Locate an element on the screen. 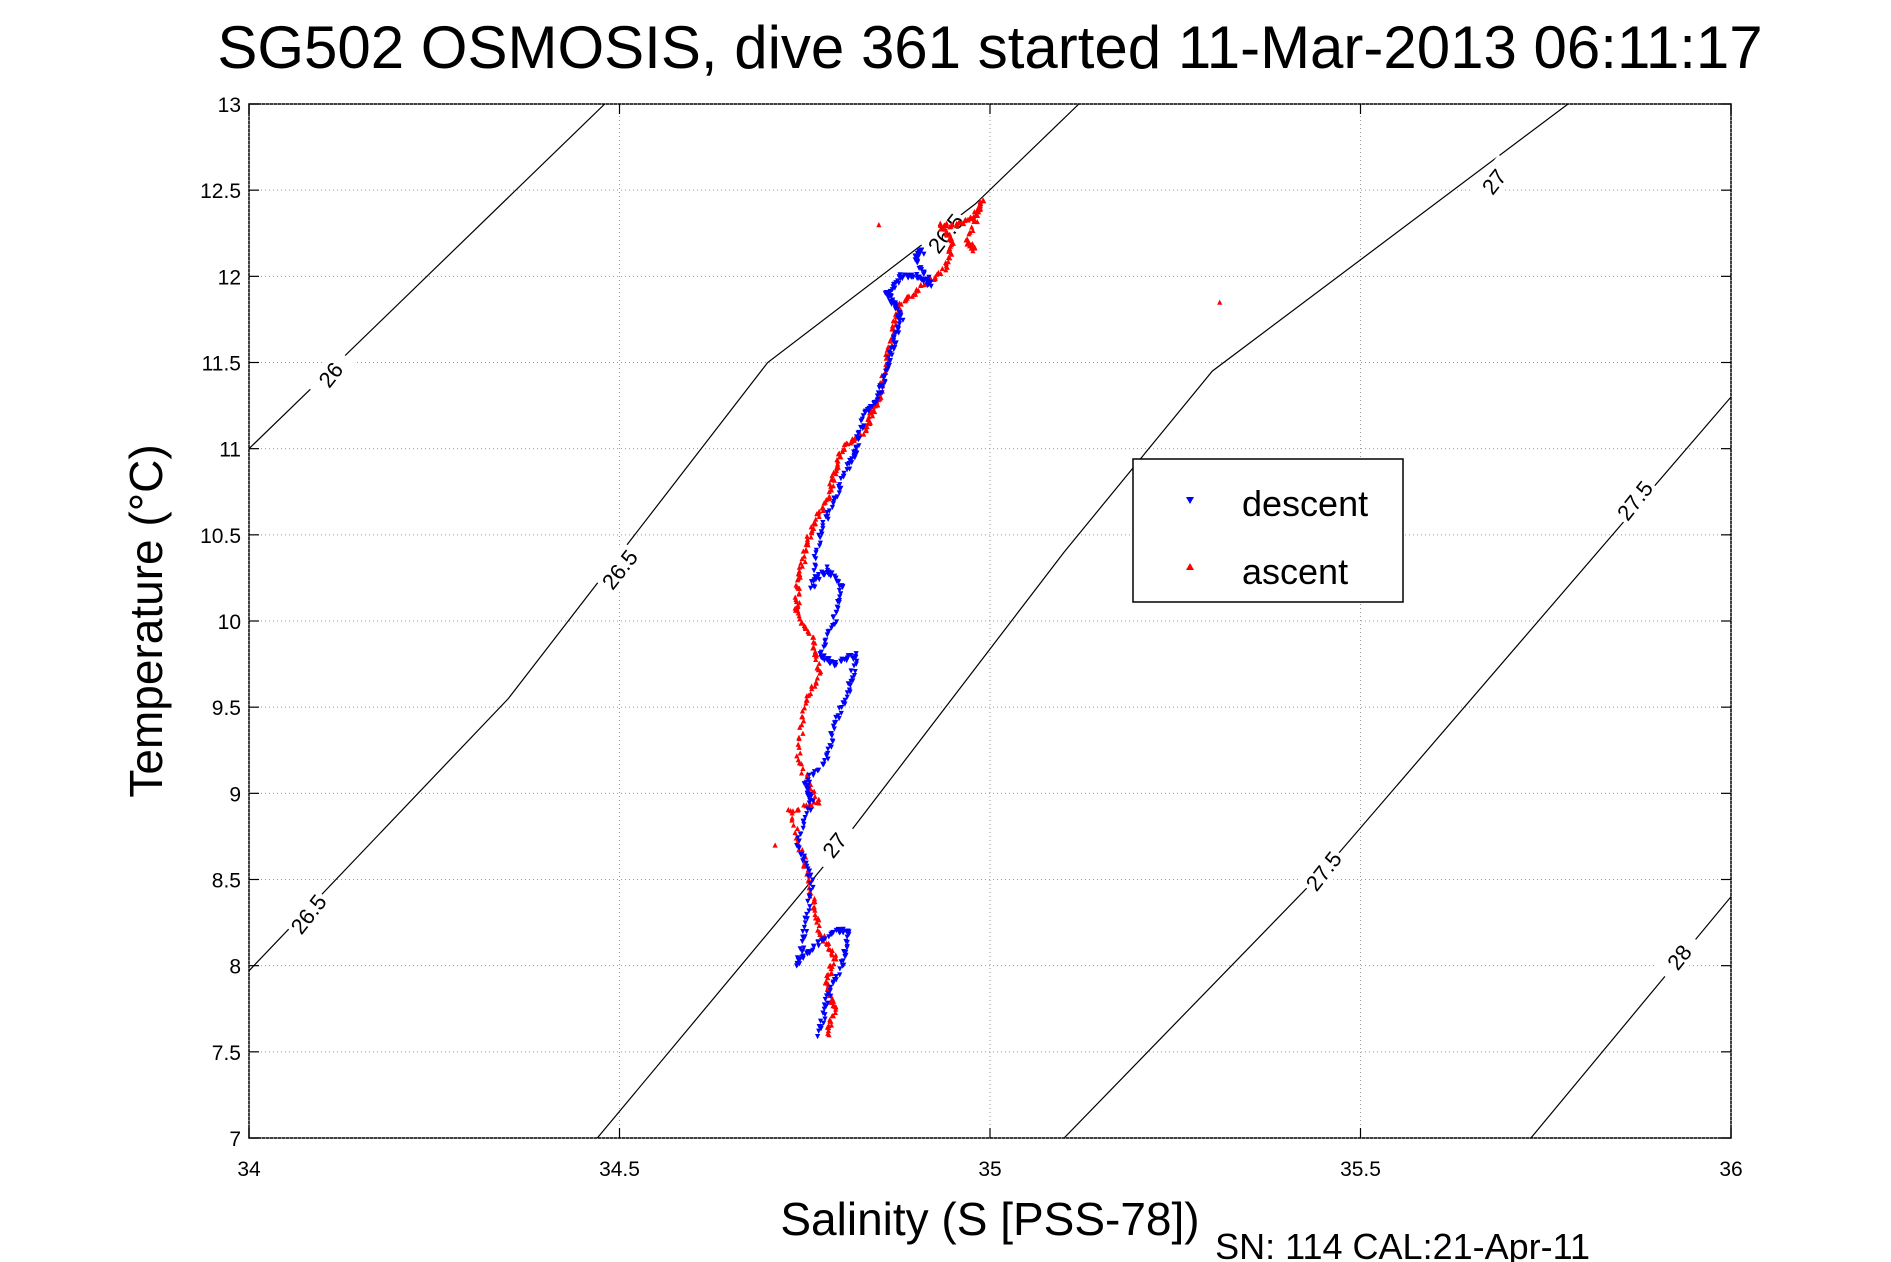 This screenshot has width=1891, height=1262. legend-descent-marker is located at coordinates (1190, 500).